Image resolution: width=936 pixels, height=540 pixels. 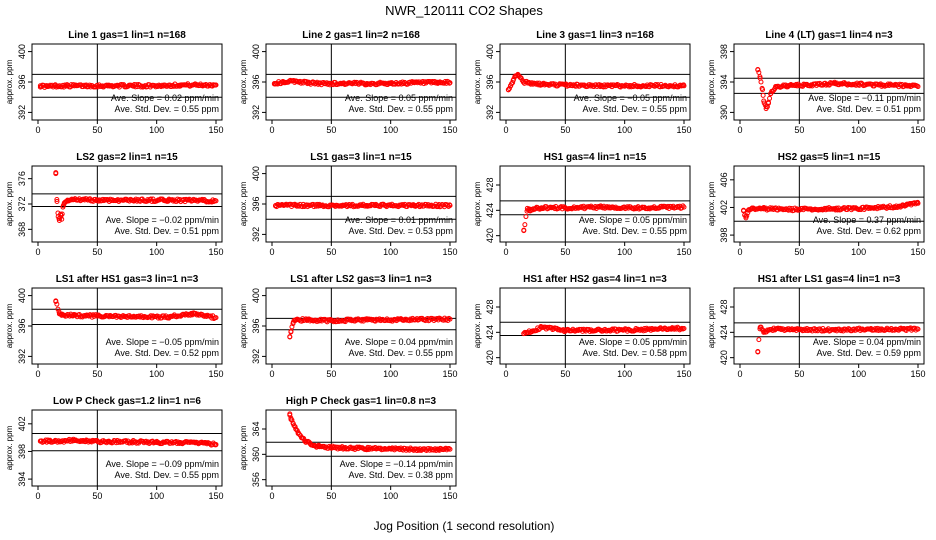 What do you see at coordinates (595, 279) in the screenshot?
I see `panel-title: HS1 after HS2 gas=4 lin=1 n=3` at bounding box center [595, 279].